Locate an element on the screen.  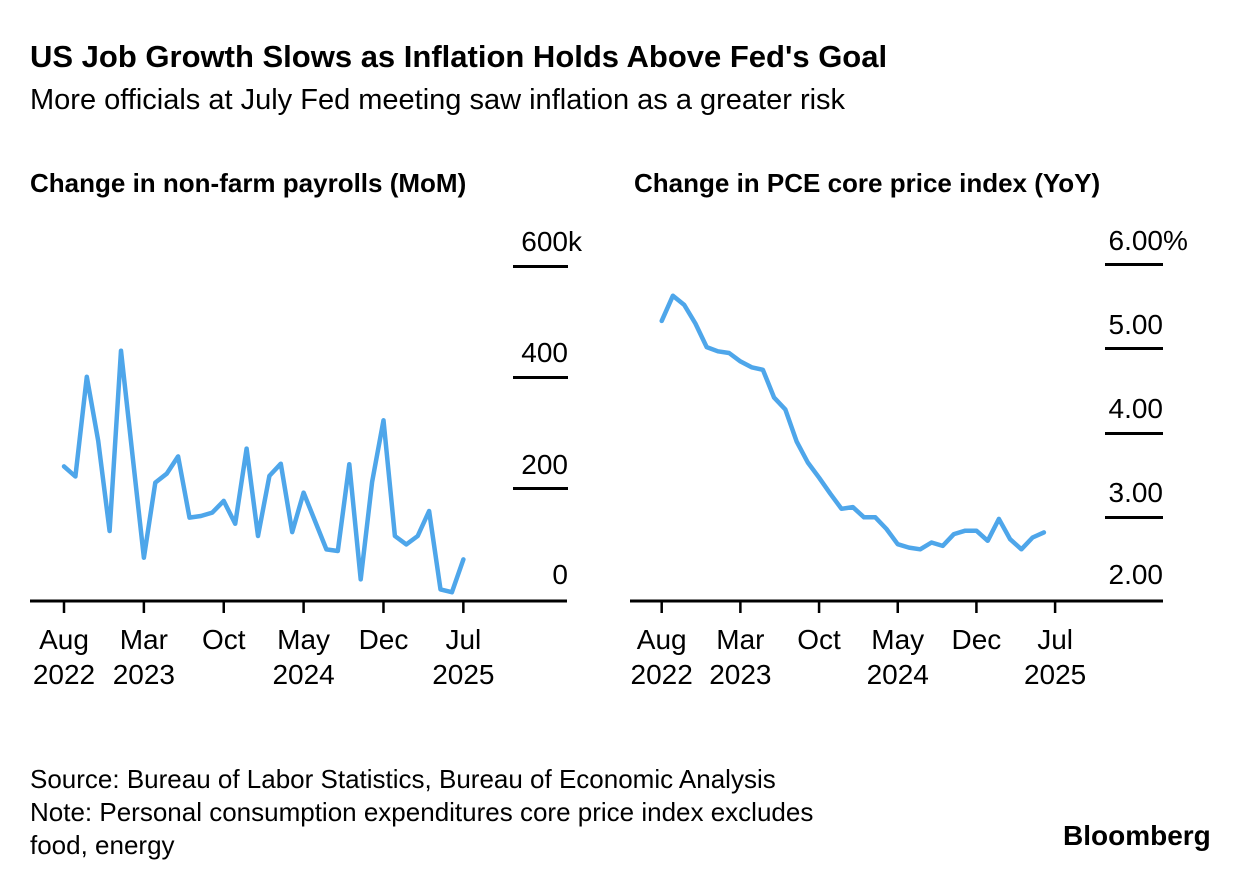
y-axis-label: 6.00% is located at coordinates (1105, 240).